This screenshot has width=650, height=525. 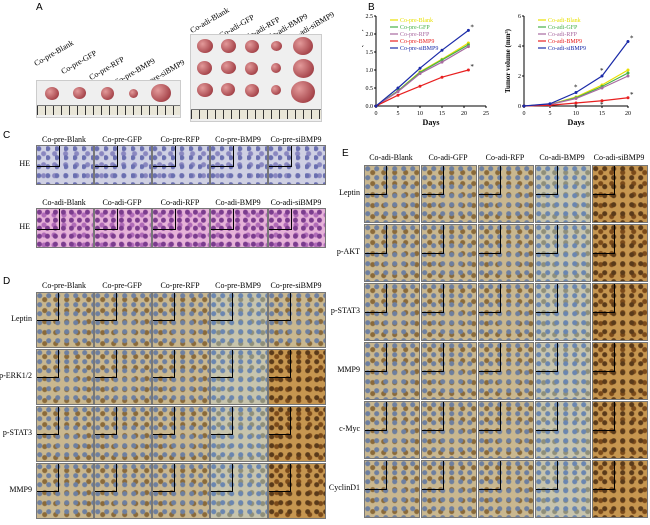 What do you see at coordinates (564, 21) in the screenshot?
I see `legend-entry: Co-adi-Blank` at bounding box center [564, 21].